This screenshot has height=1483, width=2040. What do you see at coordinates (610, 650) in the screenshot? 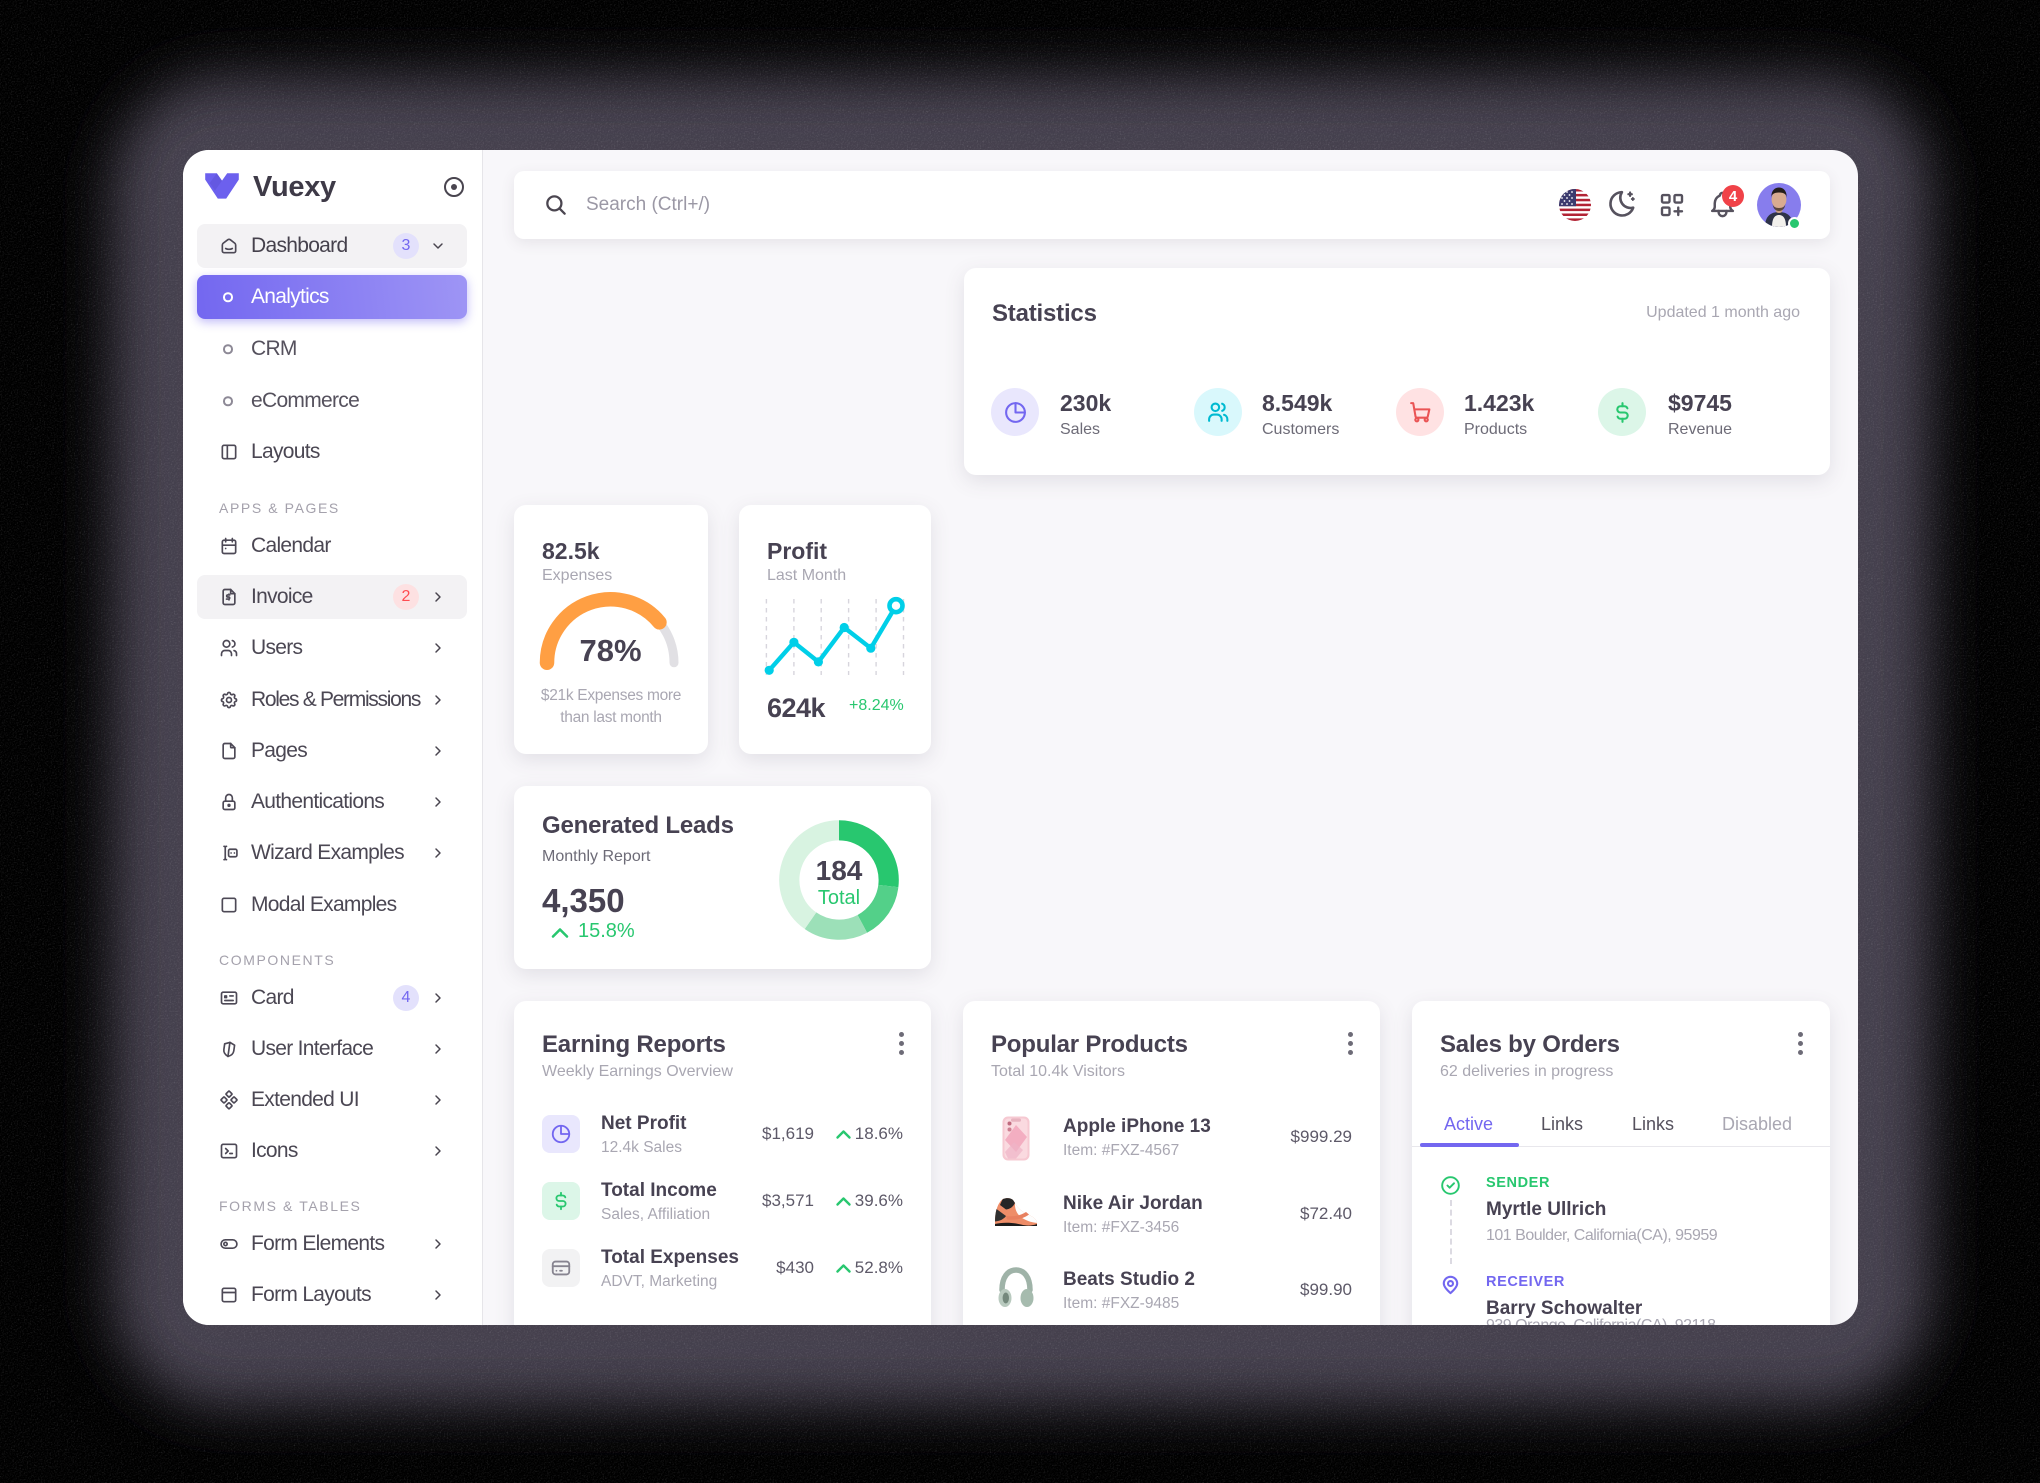
I see `svg-text: 78%` at bounding box center [610, 650].